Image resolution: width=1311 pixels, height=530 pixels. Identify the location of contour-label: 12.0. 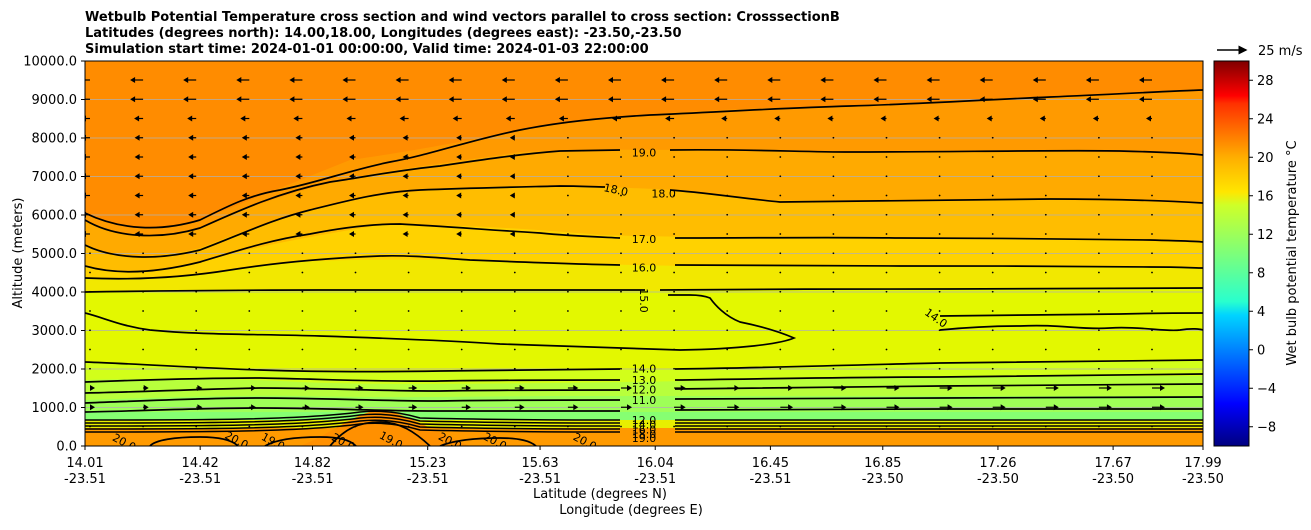
(644, 420).